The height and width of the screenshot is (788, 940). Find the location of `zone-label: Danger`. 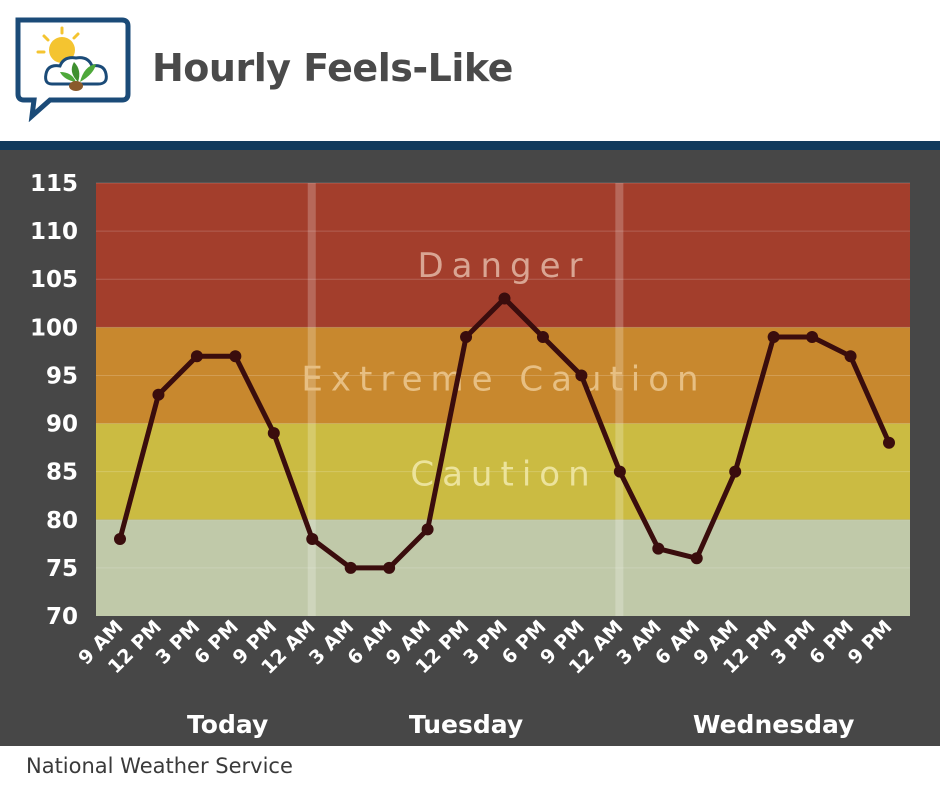

zone-label: Danger is located at coordinates (503, 266).